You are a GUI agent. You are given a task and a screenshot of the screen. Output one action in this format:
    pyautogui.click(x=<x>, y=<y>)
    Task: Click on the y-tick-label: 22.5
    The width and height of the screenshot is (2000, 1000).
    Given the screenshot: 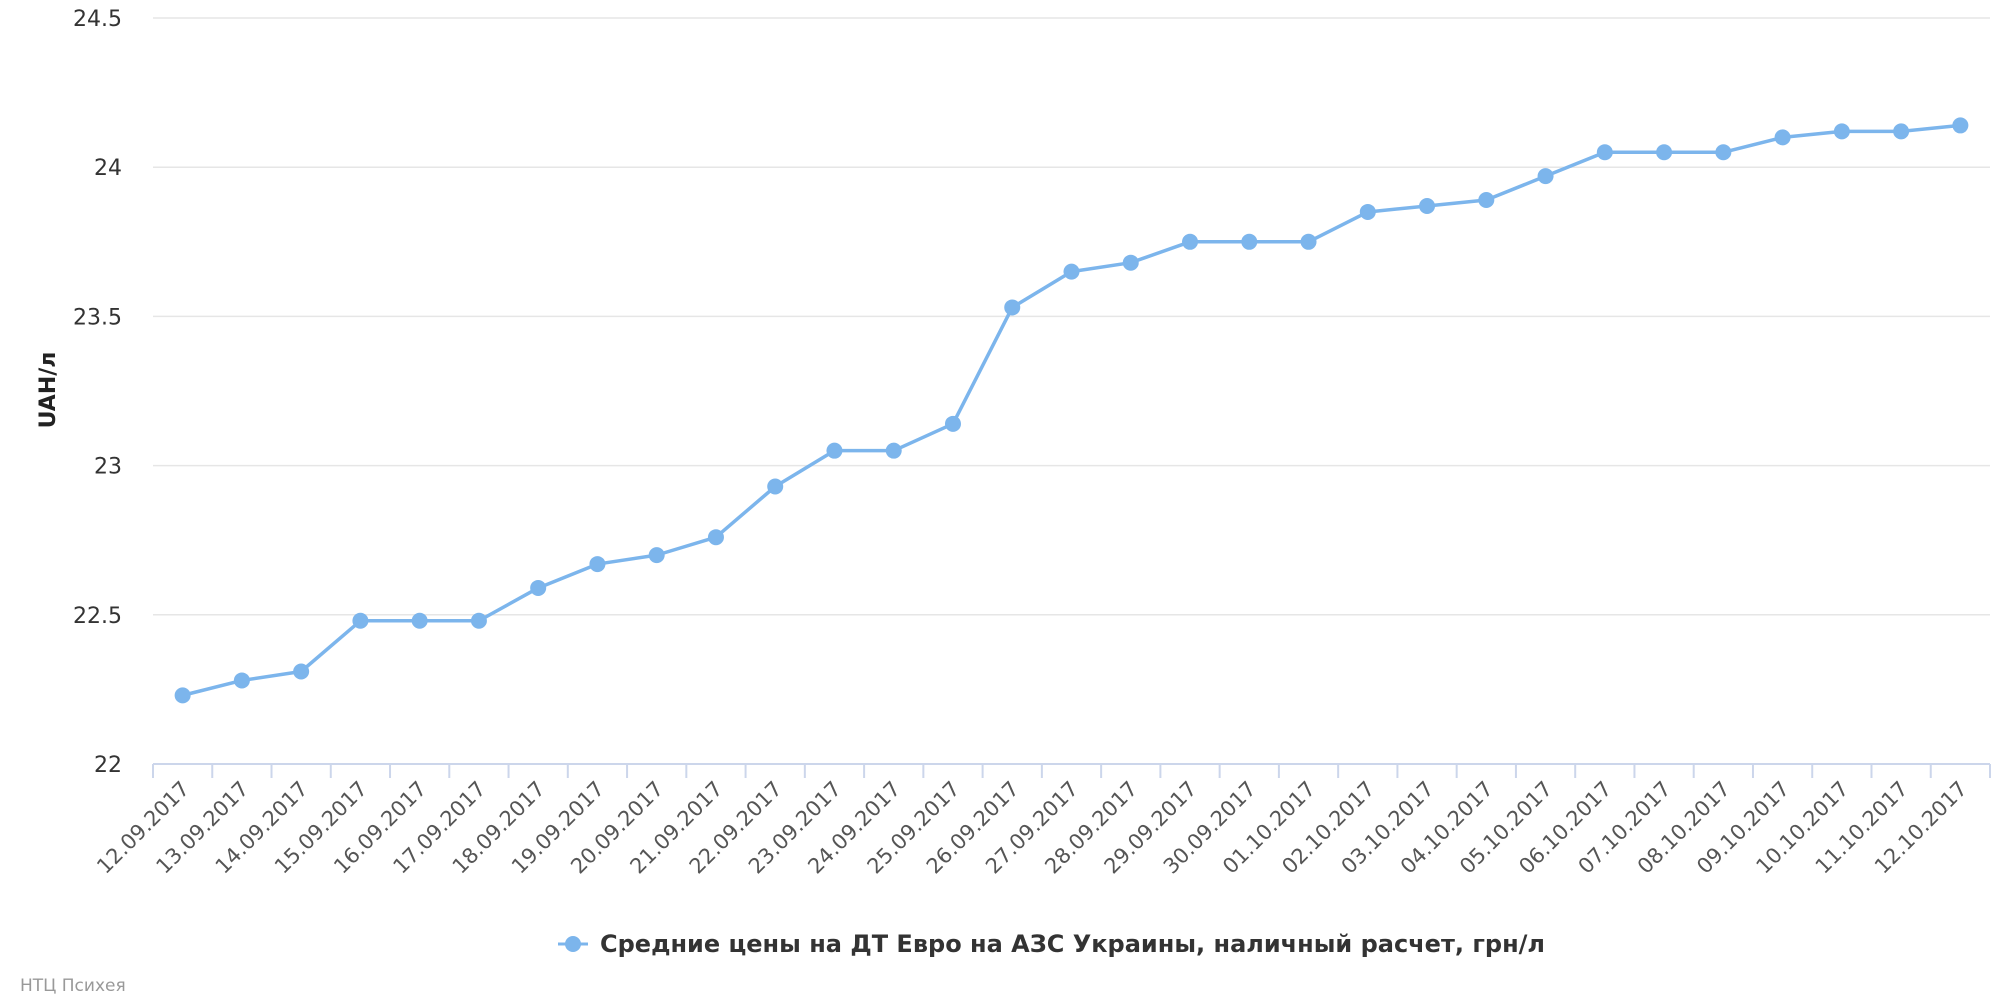 What is the action you would take?
    pyautogui.click(x=97, y=616)
    